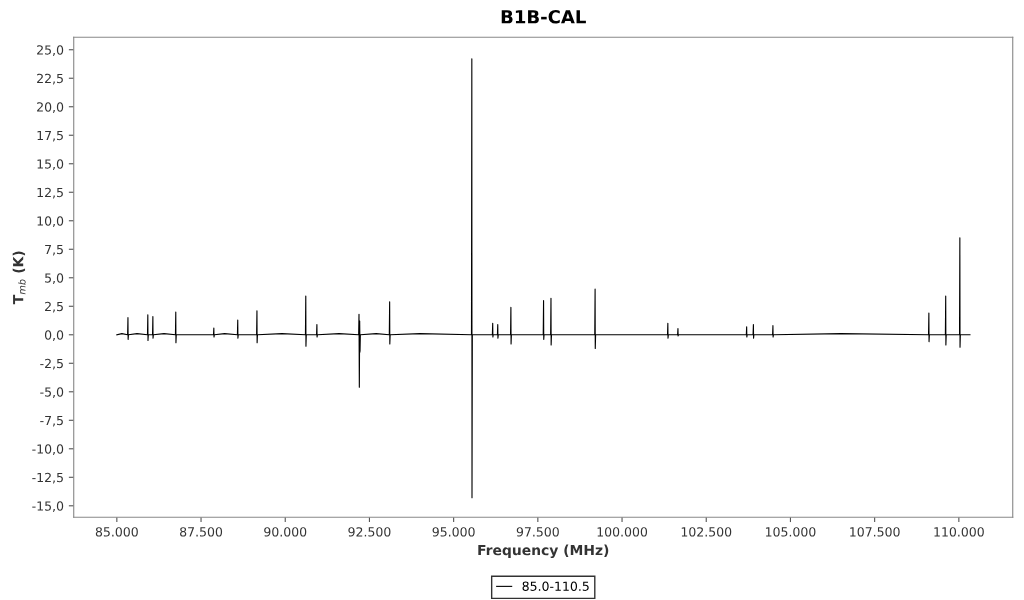 This screenshot has width=1024, height=600. Describe the element at coordinates (51, 364) in the screenshot. I see `y-tick-label: -2,5` at that location.